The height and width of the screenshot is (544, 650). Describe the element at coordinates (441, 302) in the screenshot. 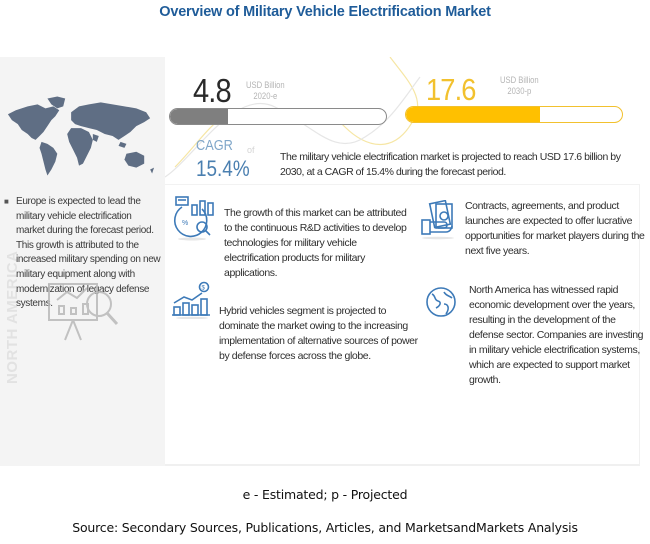

I see `globe-icon` at that location.